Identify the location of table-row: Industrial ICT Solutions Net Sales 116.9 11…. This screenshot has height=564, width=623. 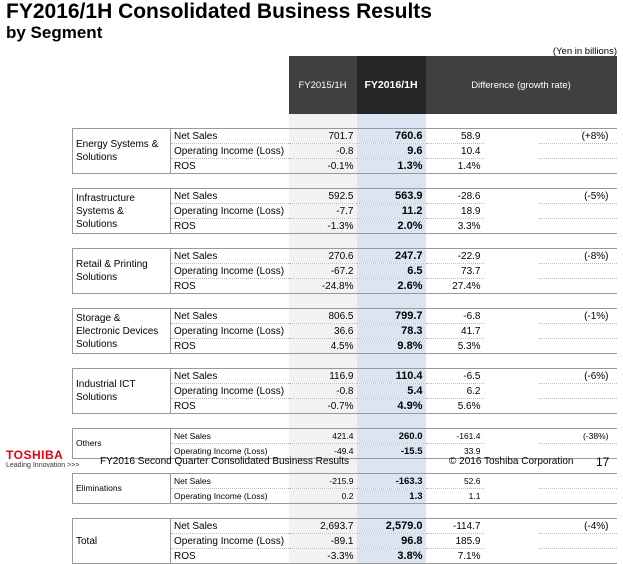
(344, 391).